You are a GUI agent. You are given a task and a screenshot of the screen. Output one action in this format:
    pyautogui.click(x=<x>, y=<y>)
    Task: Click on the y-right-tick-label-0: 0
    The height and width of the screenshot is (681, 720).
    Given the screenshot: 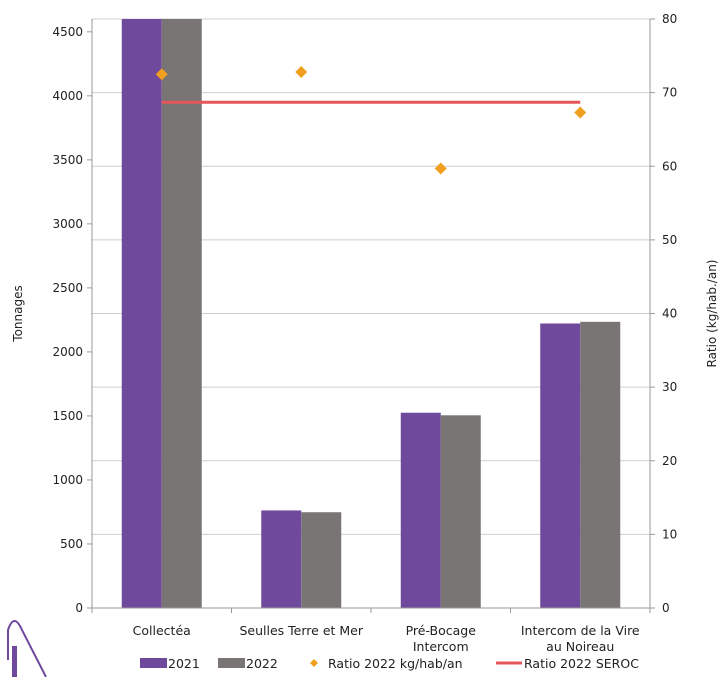 What is the action you would take?
    pyautogui.click(x=666, y=608)
    